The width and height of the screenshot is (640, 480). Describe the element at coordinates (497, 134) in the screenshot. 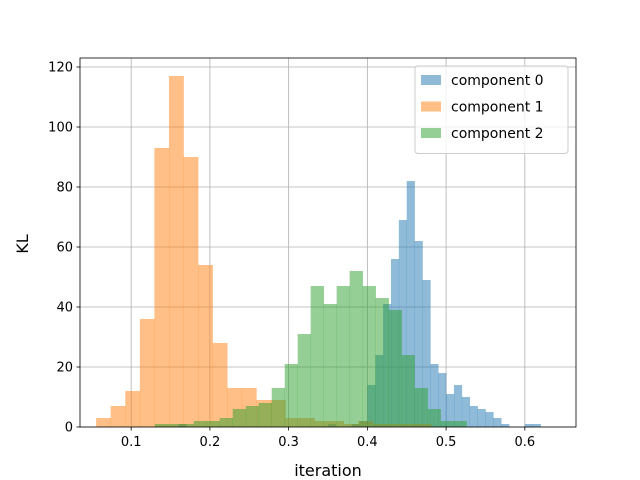

I see `legend-label: component 2` at that location.